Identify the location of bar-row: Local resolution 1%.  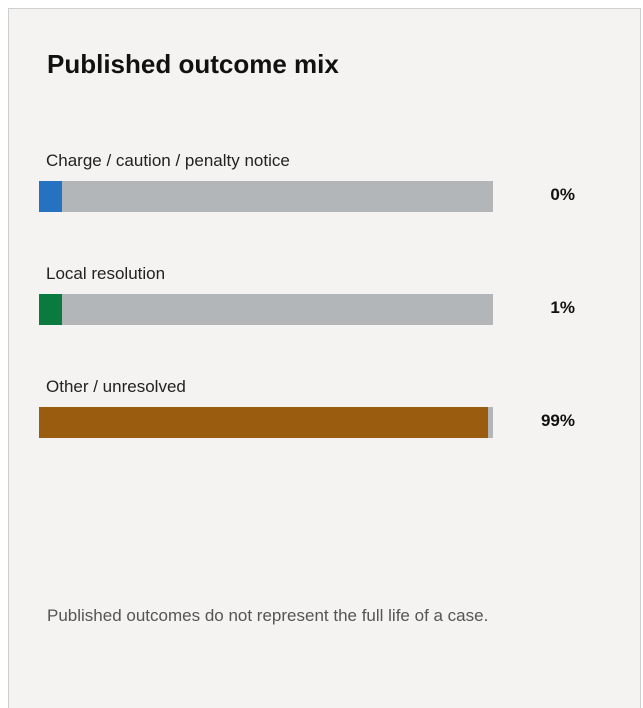
(325, 304).